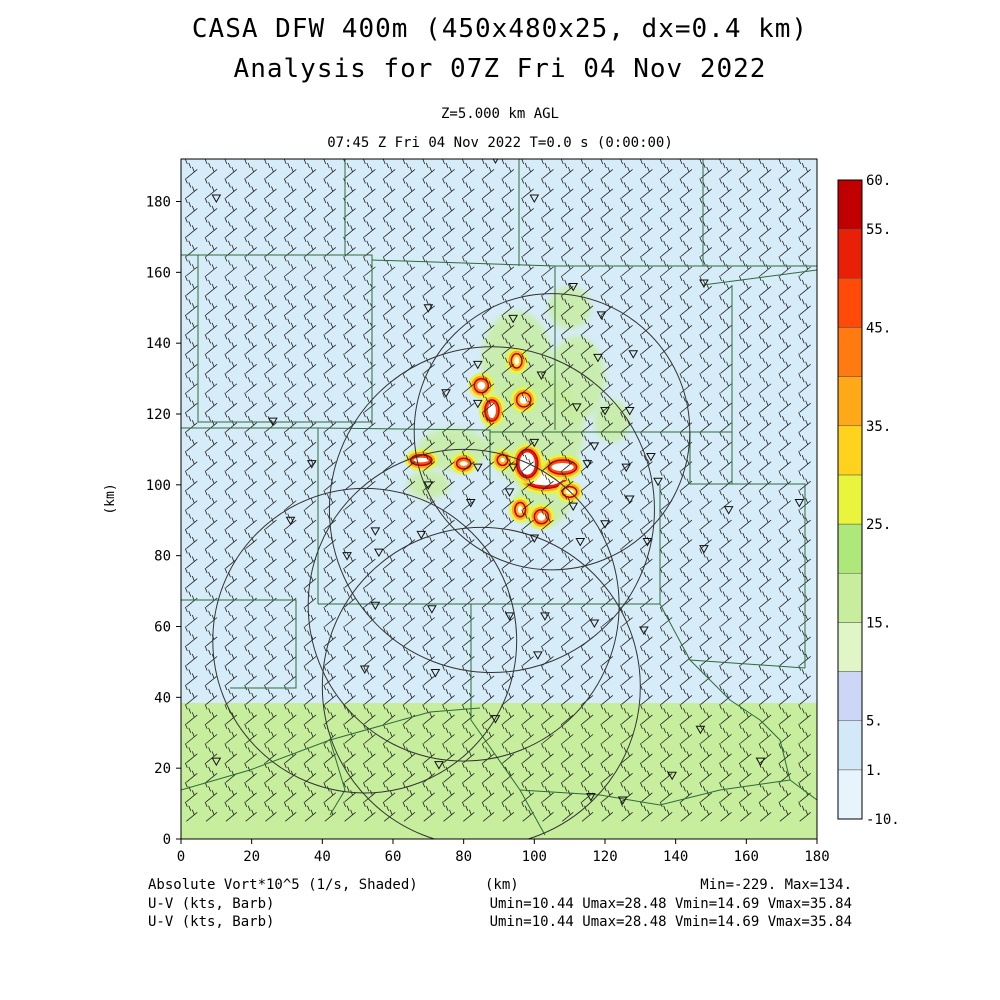  Describe the element at coordinates (746, 857) in the screenshot. I see `x-tick-label: 160` at that location.